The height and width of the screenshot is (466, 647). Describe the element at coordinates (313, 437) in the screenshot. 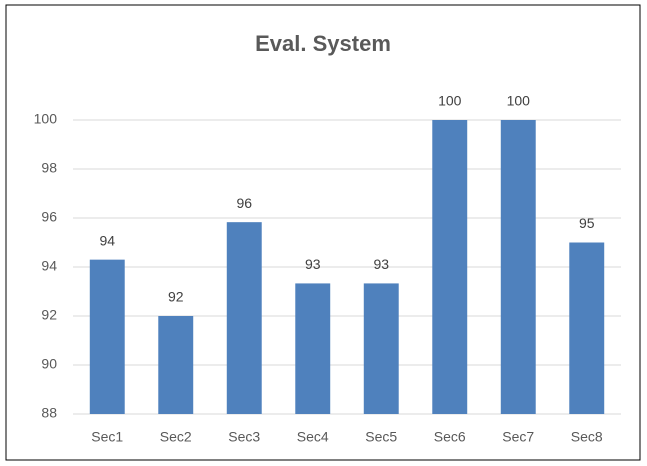

I see `x-tick-label: Sec4` at that location.